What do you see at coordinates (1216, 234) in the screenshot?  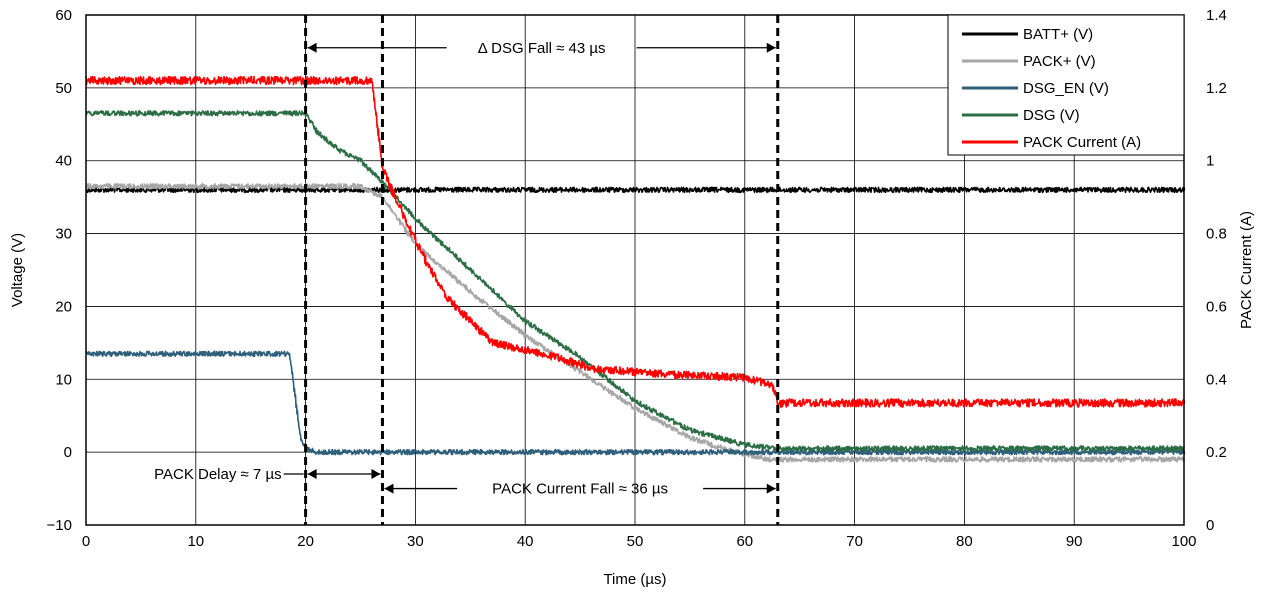 I see `y2-tick-label: 0.8` at bounding box center [1216, 234].